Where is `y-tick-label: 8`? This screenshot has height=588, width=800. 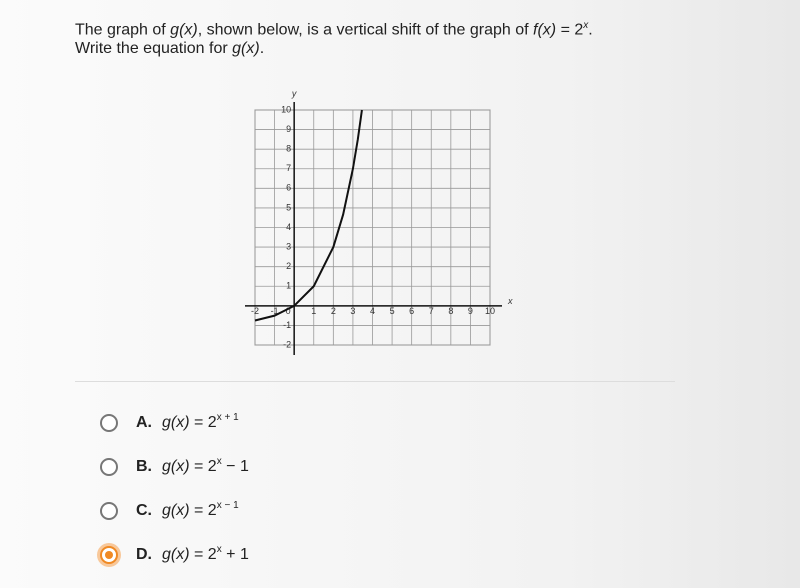 y-tick-label: 8 is located at coordinates (288, 149).